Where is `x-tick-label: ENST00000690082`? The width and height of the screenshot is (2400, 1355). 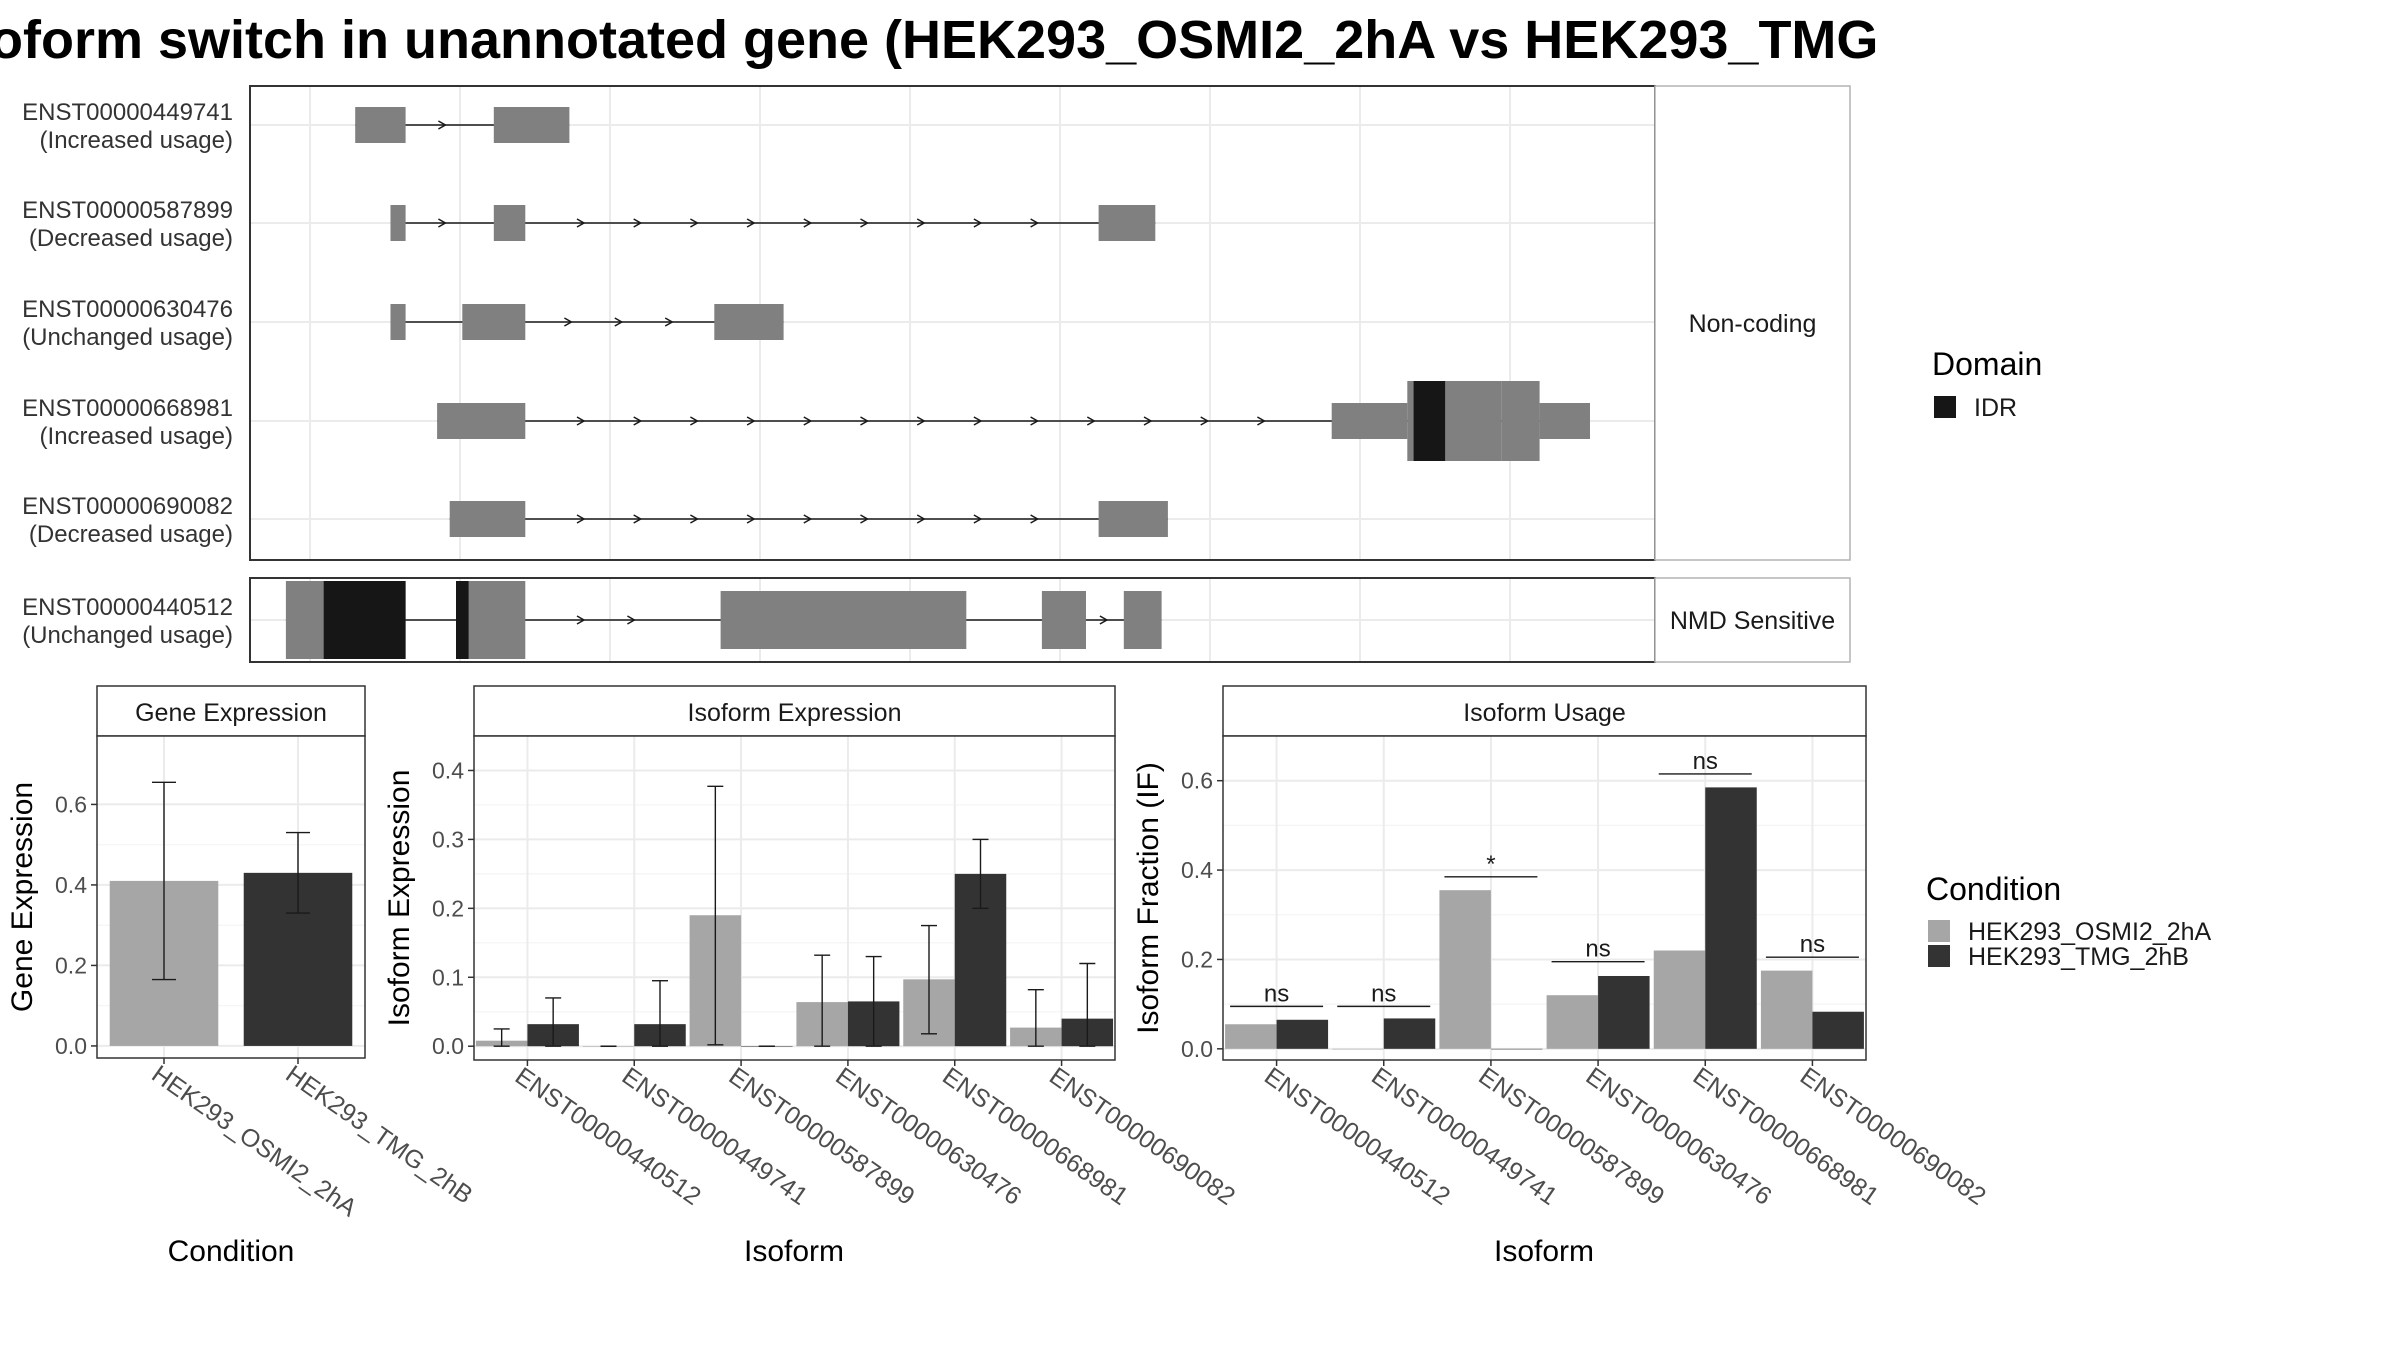
x-tick-label: ENST00000690082 is located at coordinates (1142, 1136).